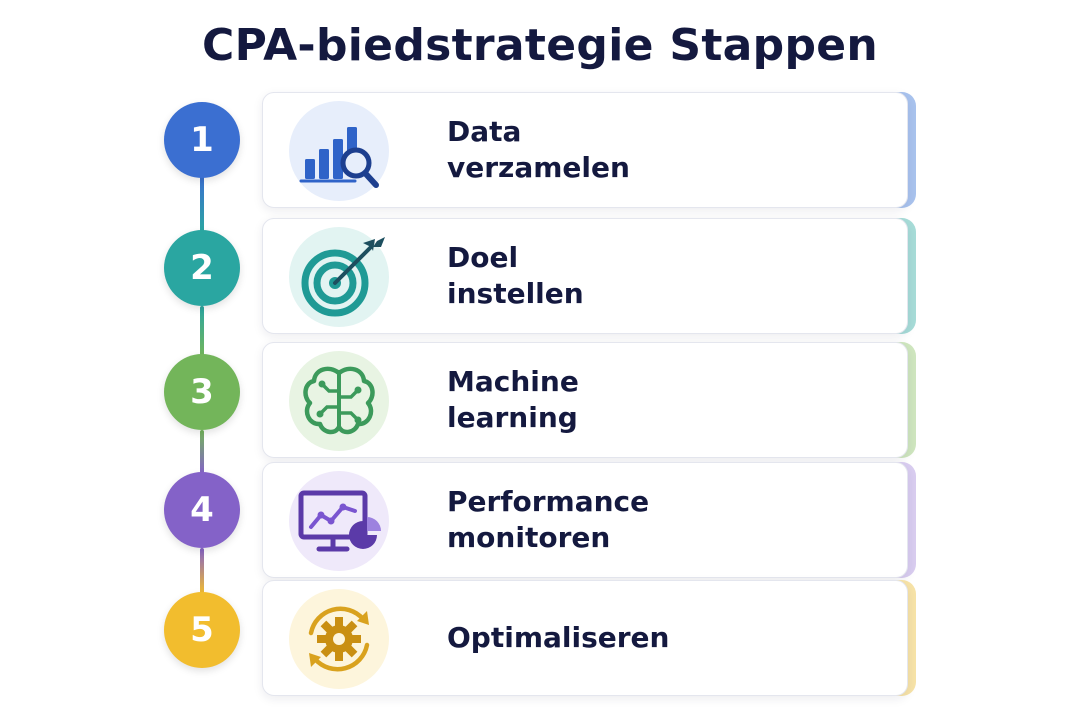 Image resolution: width=1080 pixels, height=720 pixels. Describe the element at coordinates (667, 400) in the screenshot. I see `step-3-label-box: Machine learning` at that location.